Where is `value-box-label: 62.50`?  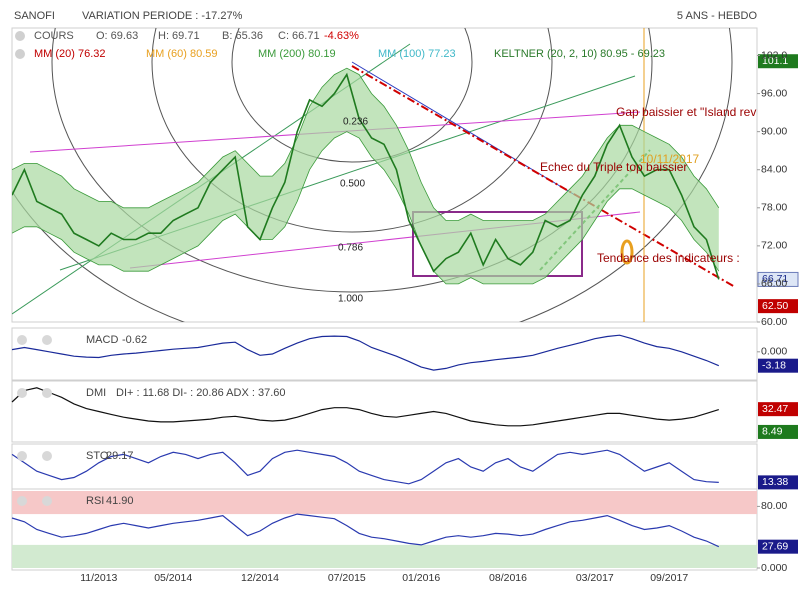 value-box-label: 62.50 is located at coordinates (775, 306).